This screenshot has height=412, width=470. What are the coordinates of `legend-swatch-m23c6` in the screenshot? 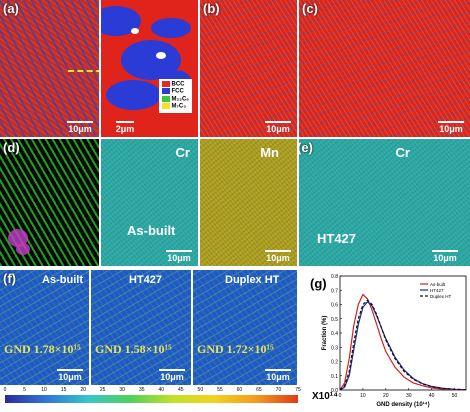 It's located at (165, 98).